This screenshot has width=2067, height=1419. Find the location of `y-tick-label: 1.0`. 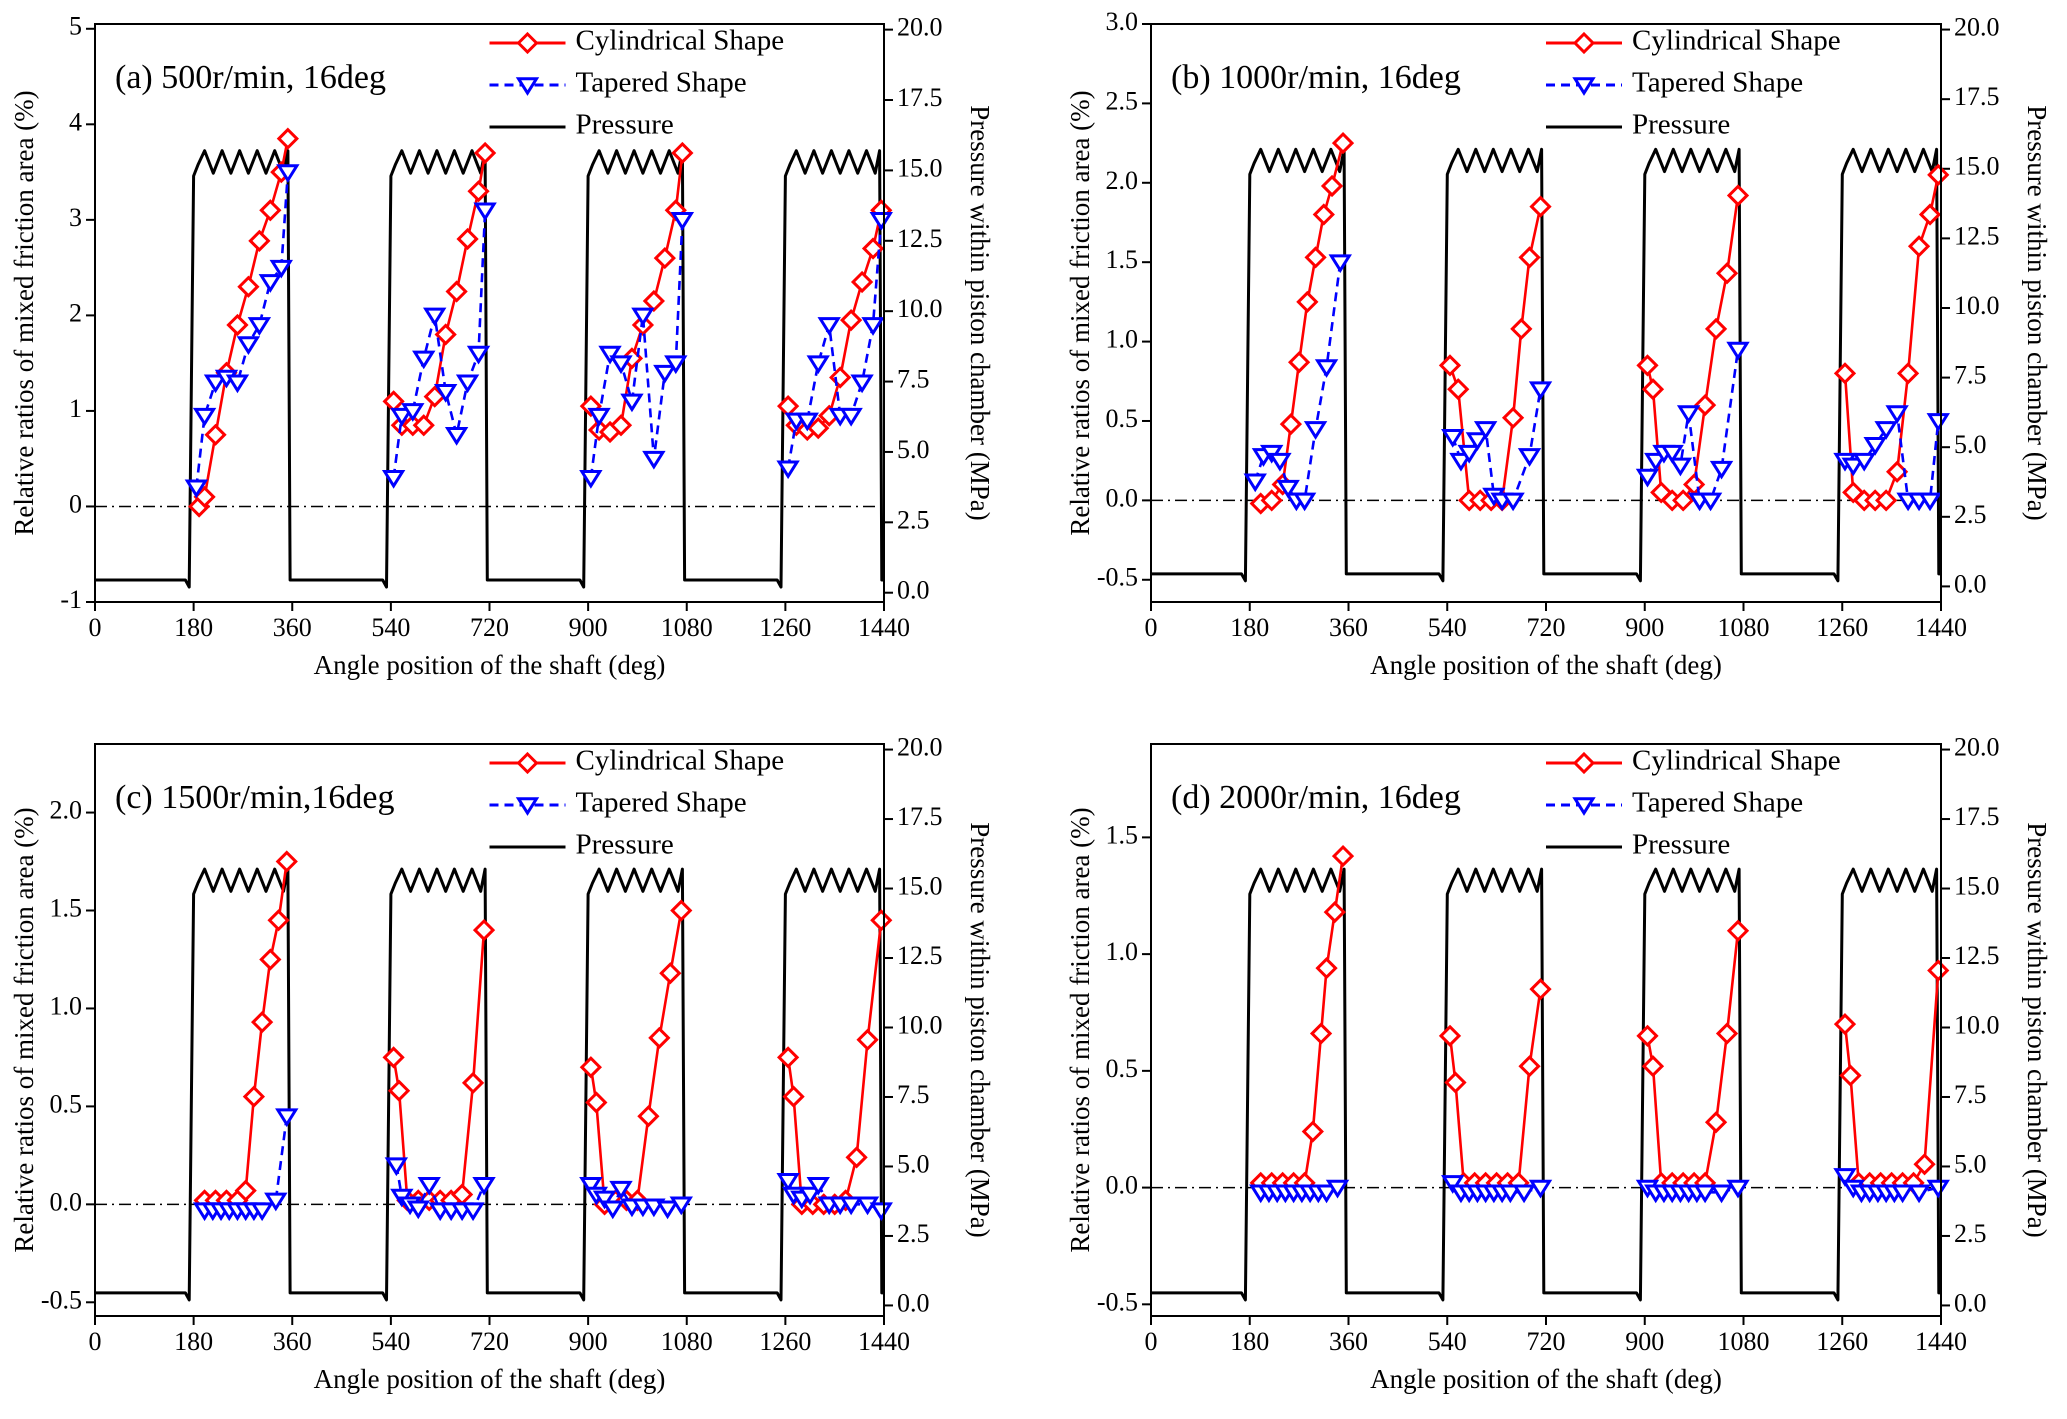

y-tick-label: 1.0 is located at coordinates (66, 1005).